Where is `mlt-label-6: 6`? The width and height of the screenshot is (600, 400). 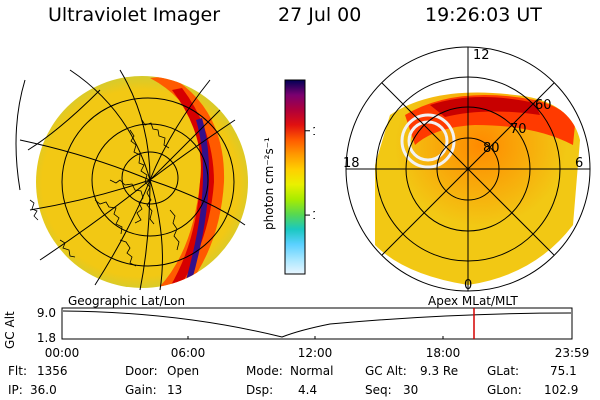
mlt-label-6: 6 is located at coordinates (579, 163).